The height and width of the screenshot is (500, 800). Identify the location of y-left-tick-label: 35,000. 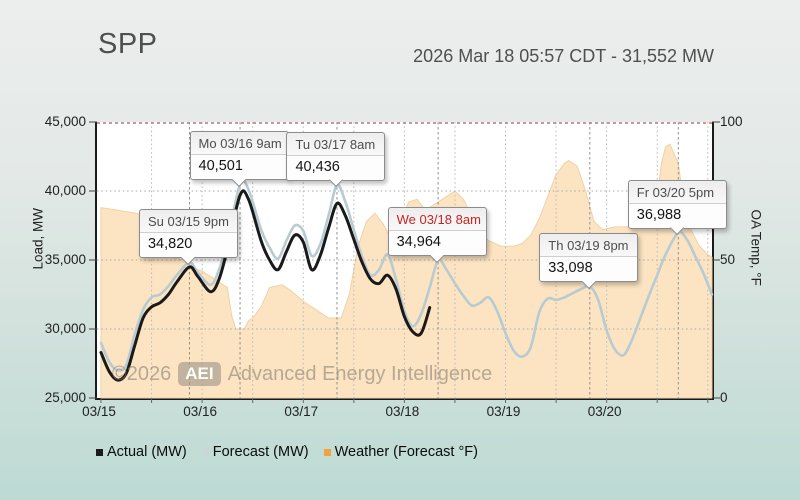
(65, 259).